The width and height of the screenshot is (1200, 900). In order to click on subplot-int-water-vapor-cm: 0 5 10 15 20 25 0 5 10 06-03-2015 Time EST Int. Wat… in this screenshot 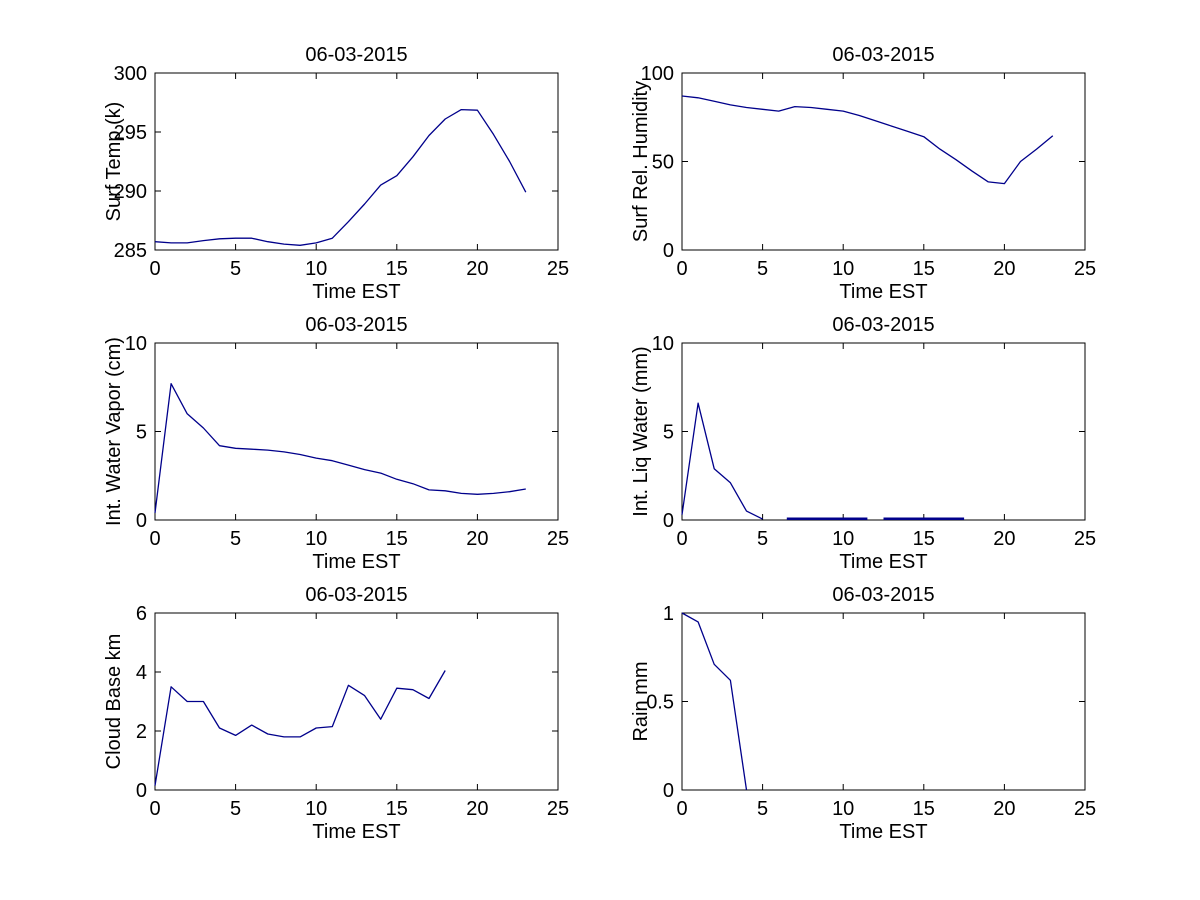, I will do `click(336, 443)`.